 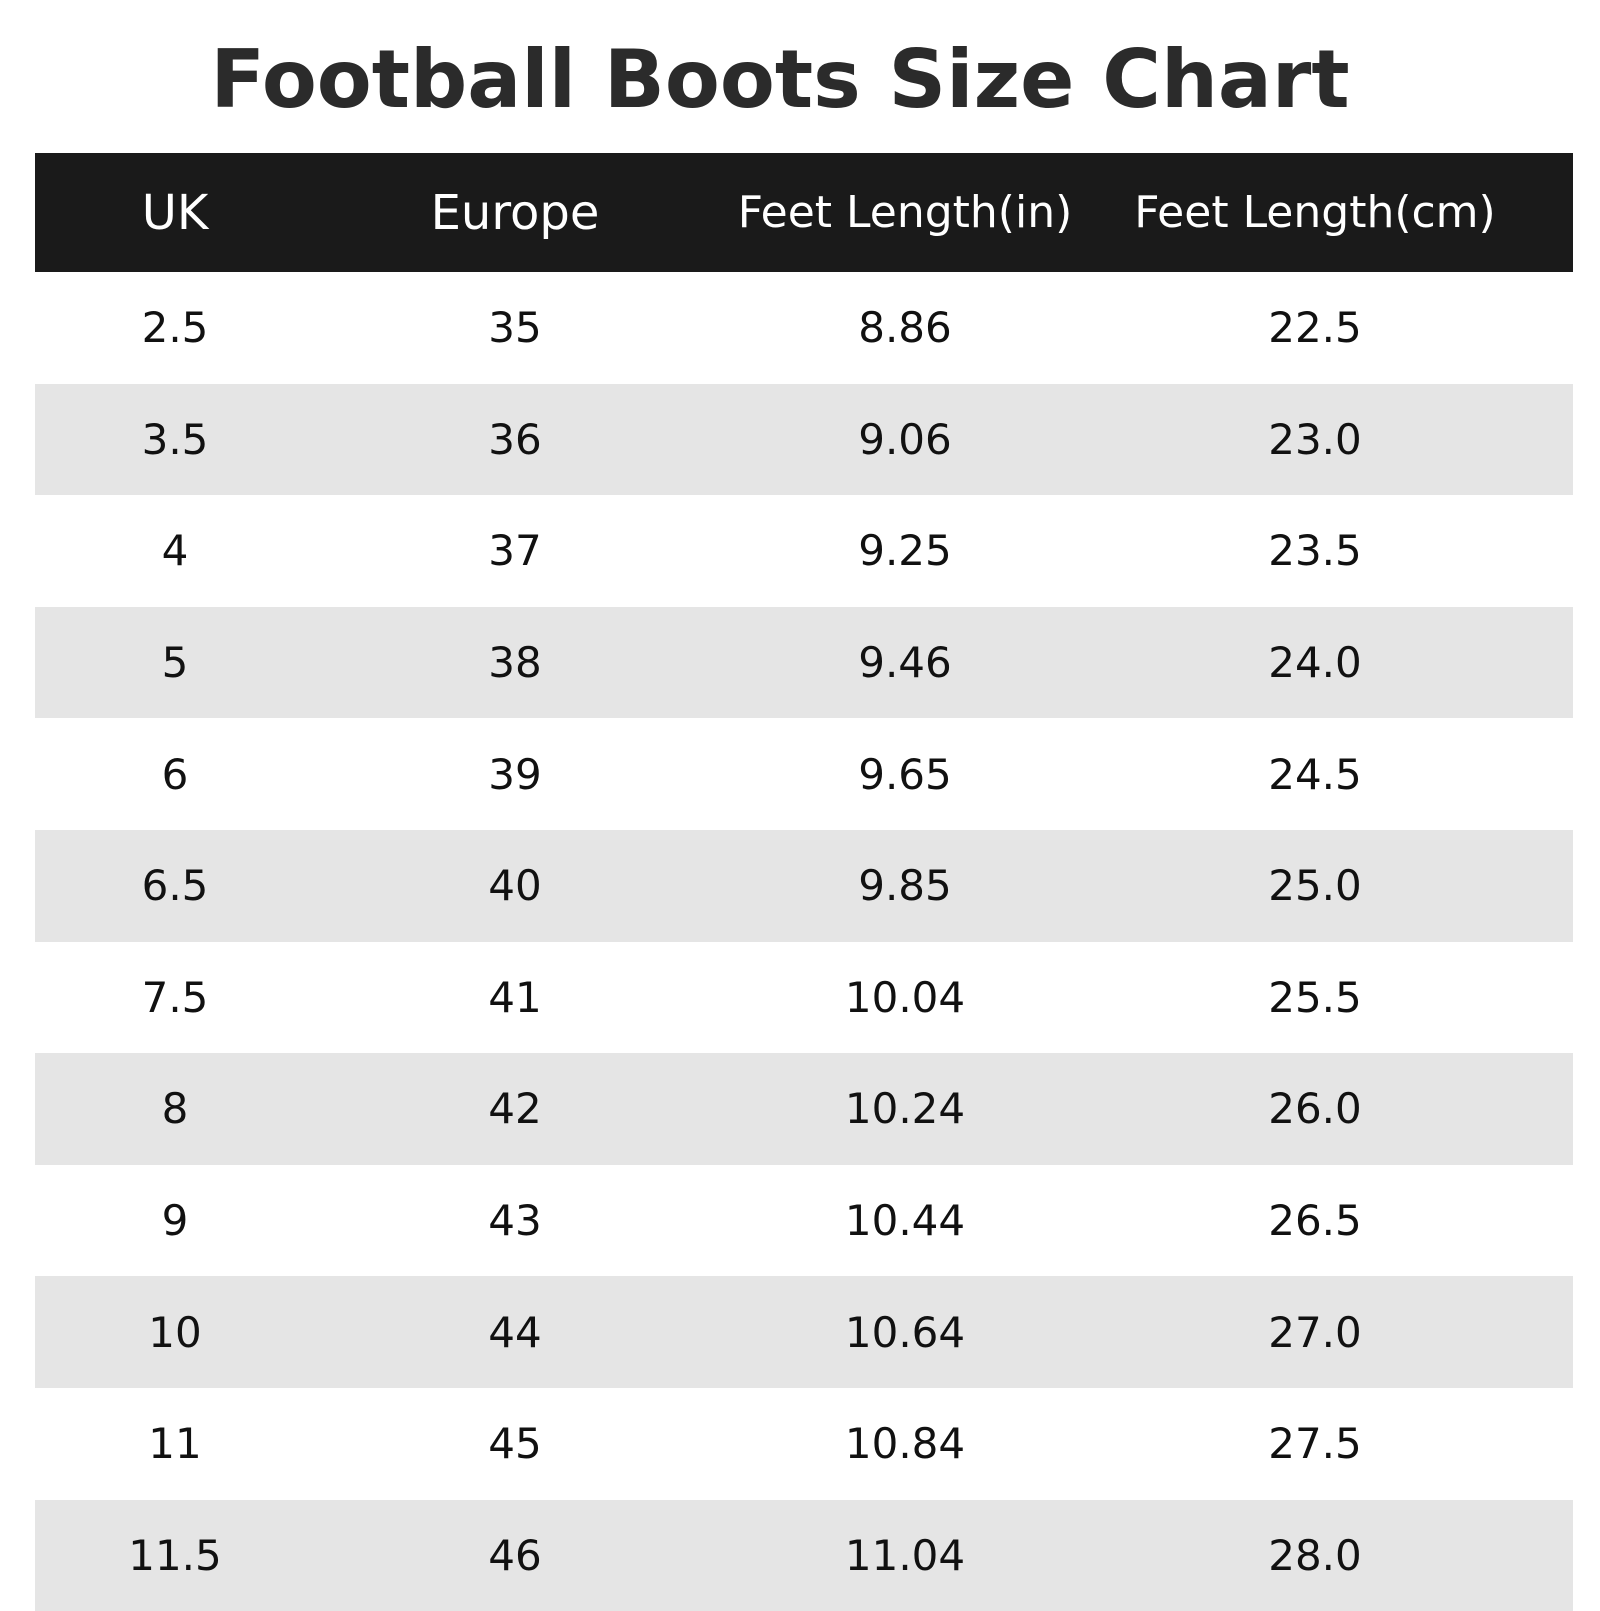 I want to click on europe-size-cell: 39, so click(x=515, y=774).